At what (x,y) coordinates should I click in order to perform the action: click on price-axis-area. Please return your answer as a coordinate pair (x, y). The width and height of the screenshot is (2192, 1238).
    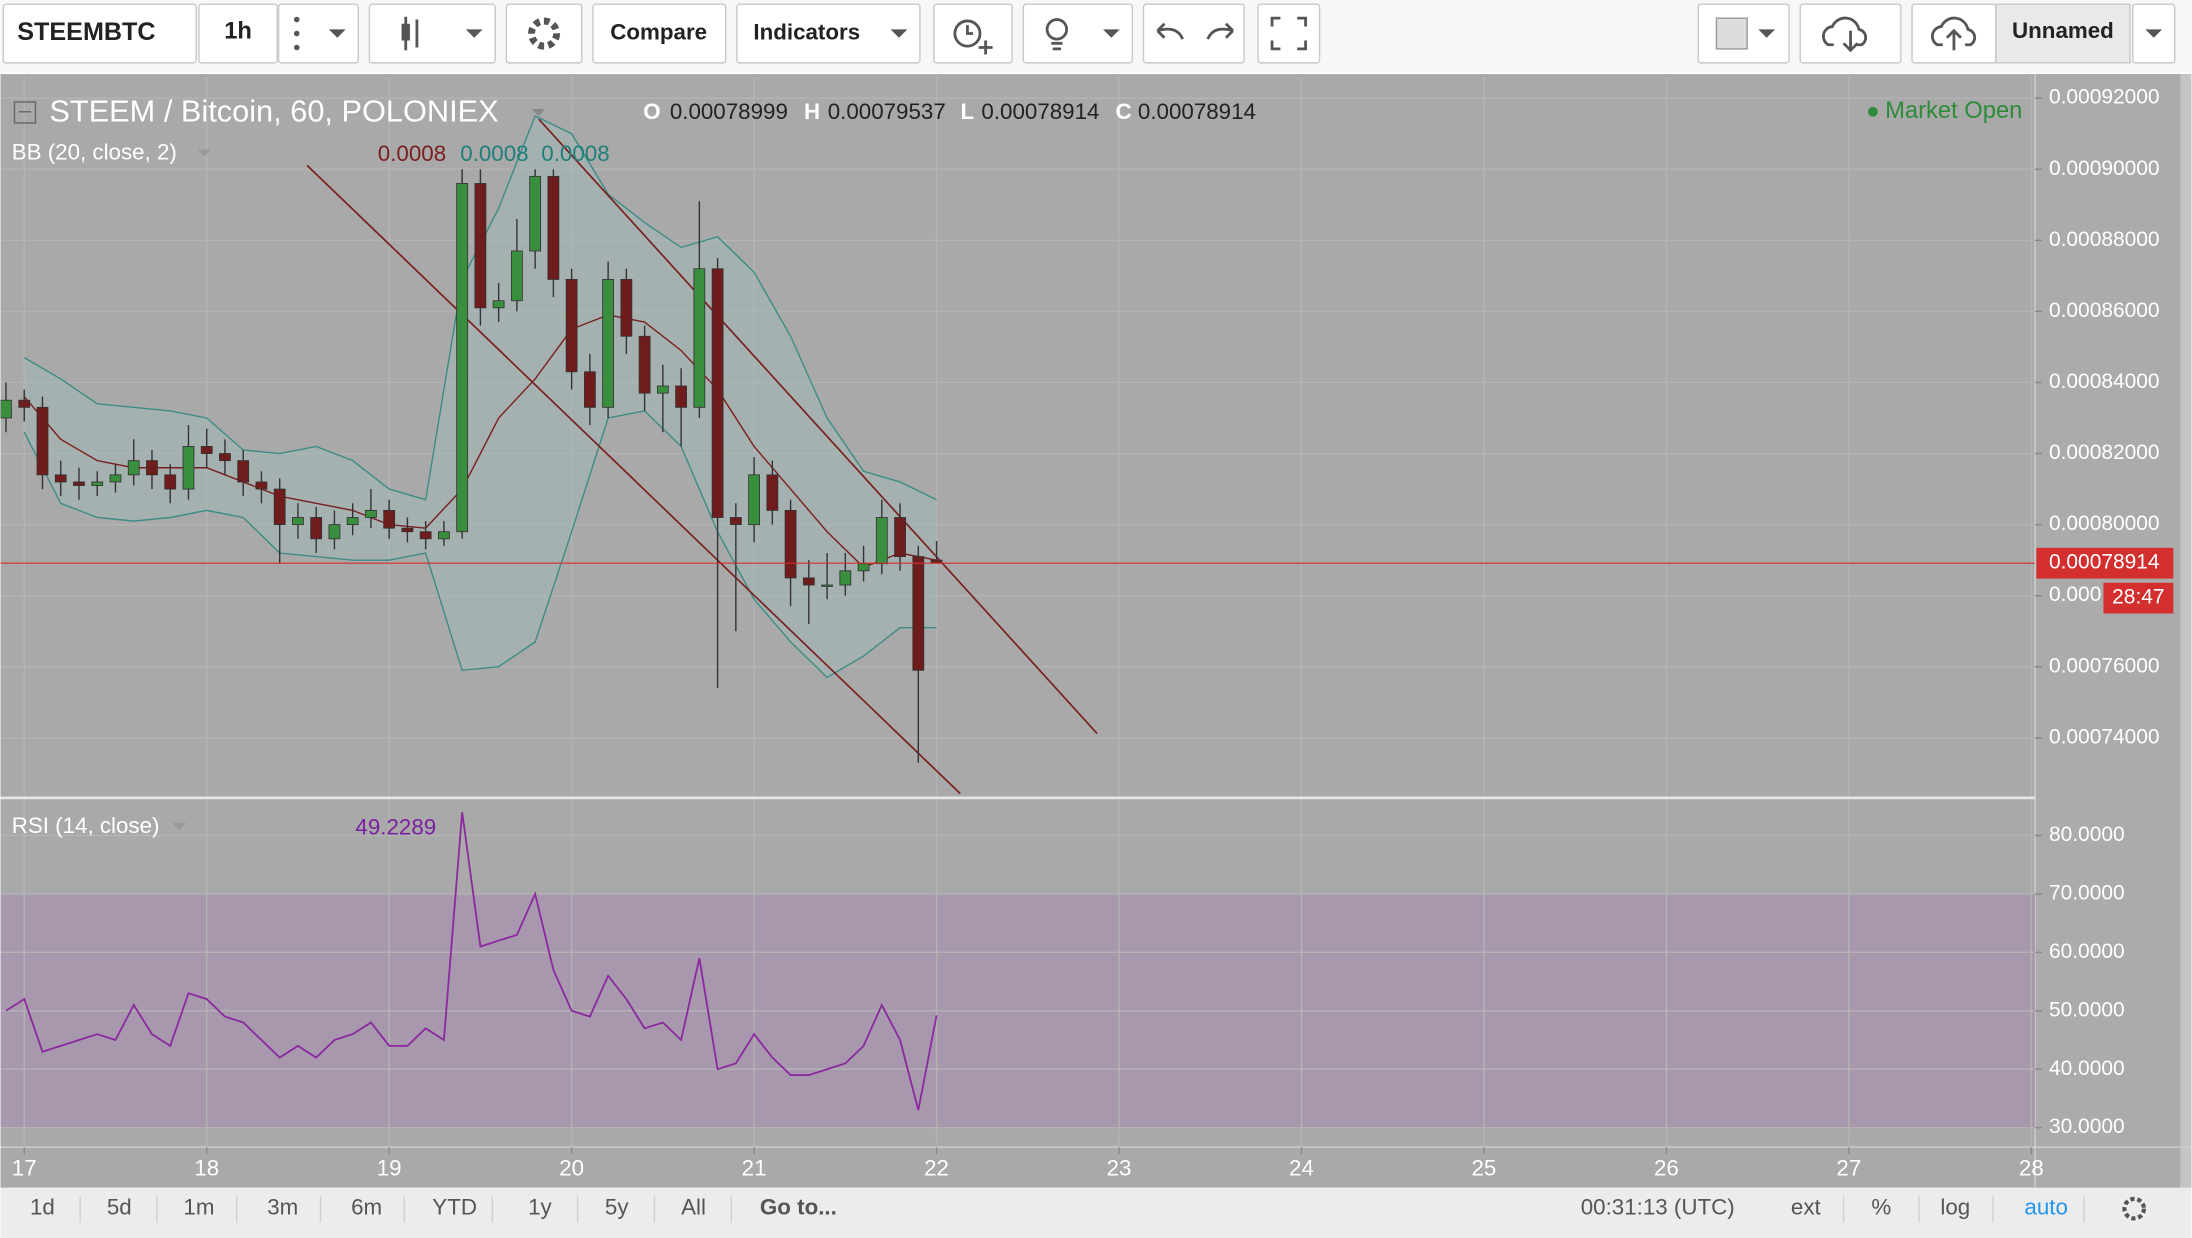
    Looking at the image, I should click on (2107, 631).